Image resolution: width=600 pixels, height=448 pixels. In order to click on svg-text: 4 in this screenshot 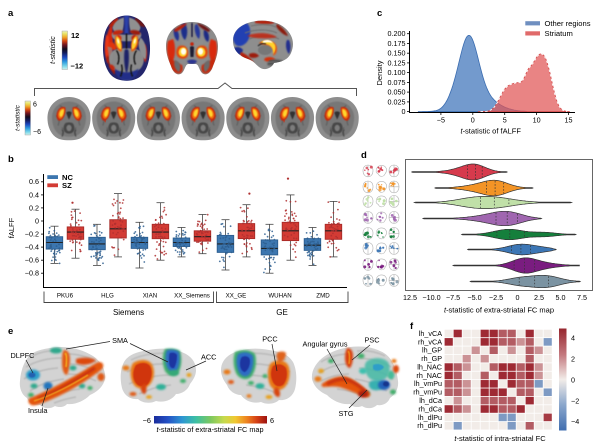, I will do `click(573, 338)`.